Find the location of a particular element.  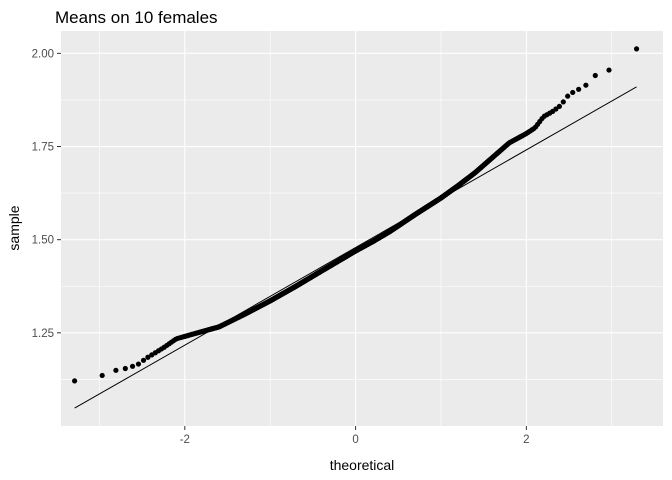

x-axis-ticks: -2 0 2 is located at coordinates (355, 436).